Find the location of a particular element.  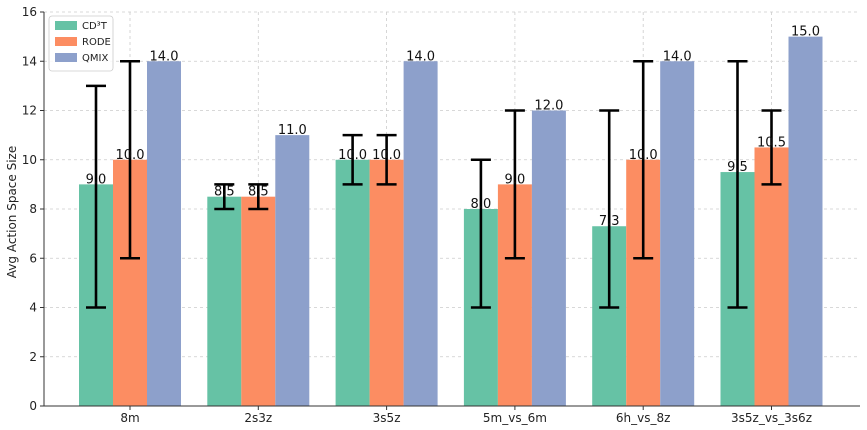

data-label: 12.0 is located at coordinates (548, 106).